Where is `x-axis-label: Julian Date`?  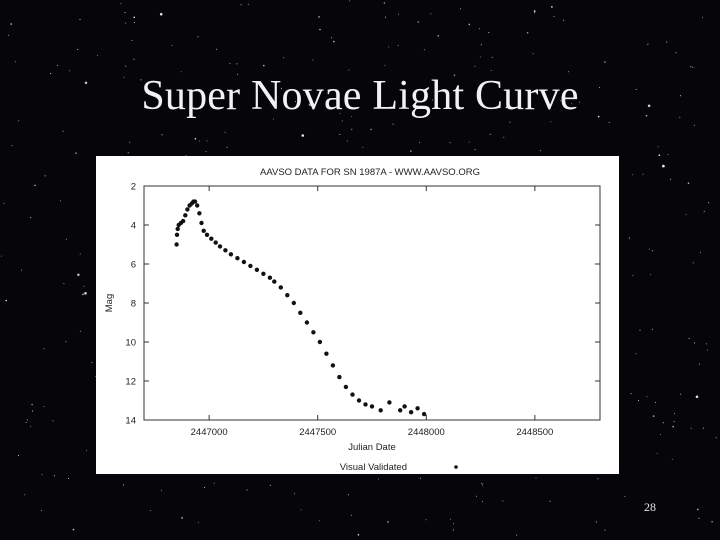
x-axis-label: Julian Date is located at coordinates (372, 447).